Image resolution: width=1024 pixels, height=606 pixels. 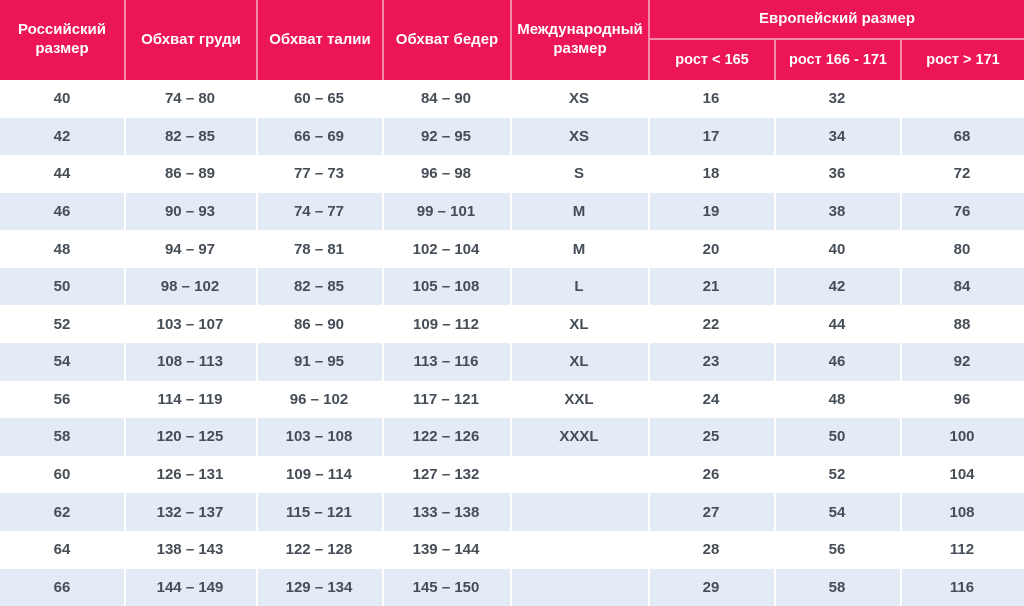 I want to click on height-gt171-cell: 112, so click(x=962, y=550).